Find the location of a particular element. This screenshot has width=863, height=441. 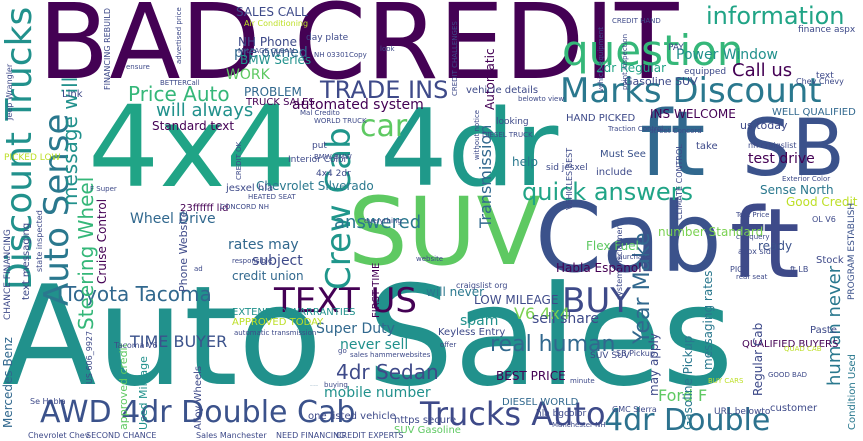

cloud-word: approved credit is located at coordinates (123, 386).